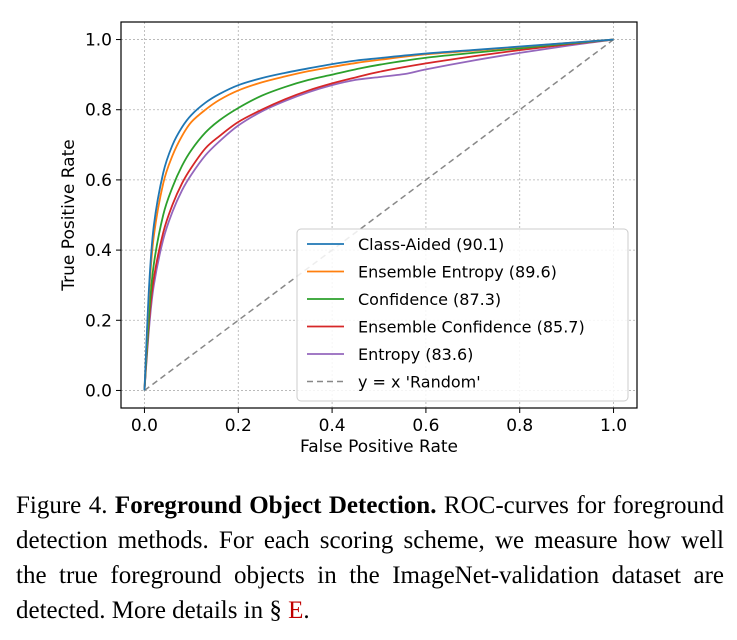 The height and width of the screenshot is (640, 737). Describe the element at coordinates (98, 321) in the screenshot. I see `y-tick-label: 0.2` at that location.